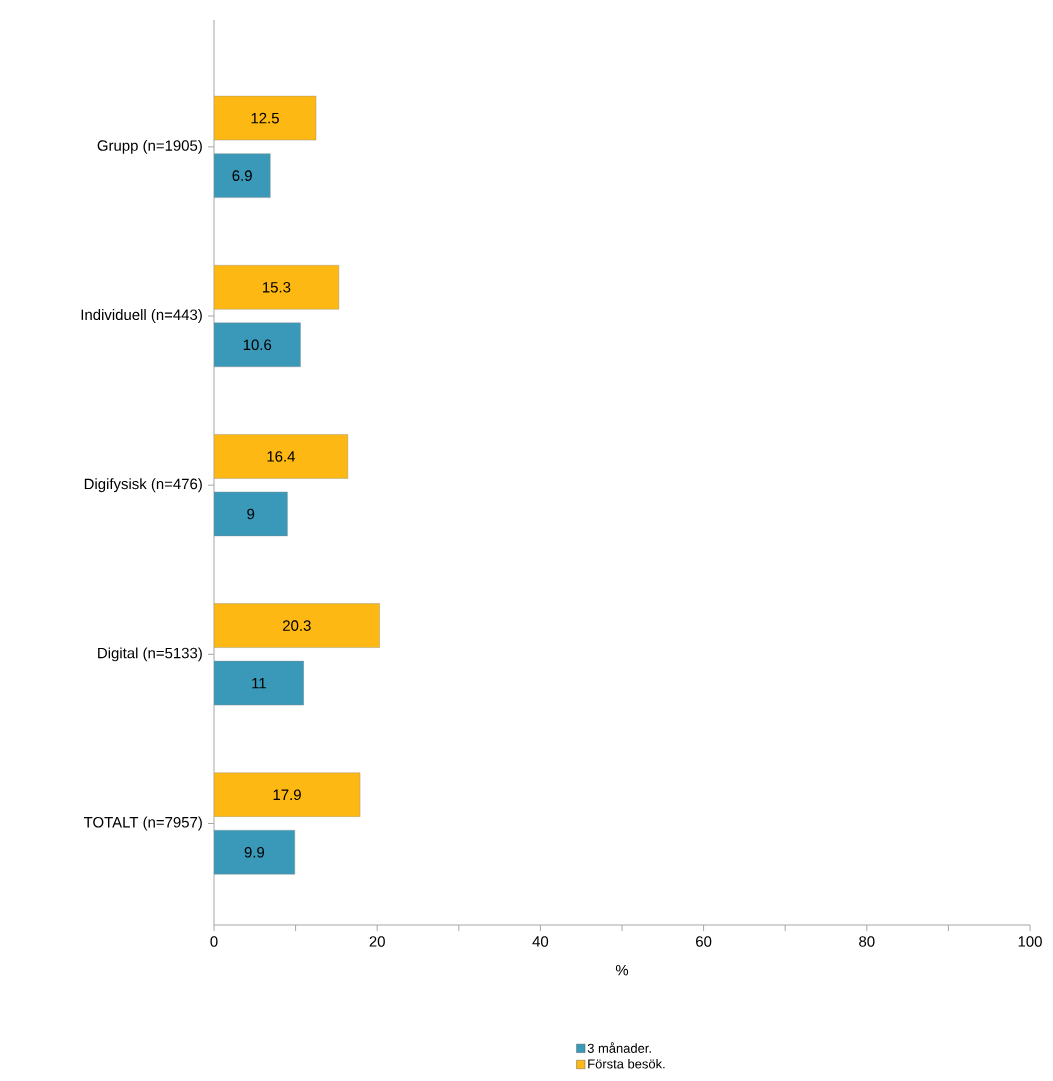 The height and width of the screenshot is (1081, 1053). Describe the element at coordinates (150, 654) in the screenshot. I see `y-tick-label: Digital (n=5133)` at that location.